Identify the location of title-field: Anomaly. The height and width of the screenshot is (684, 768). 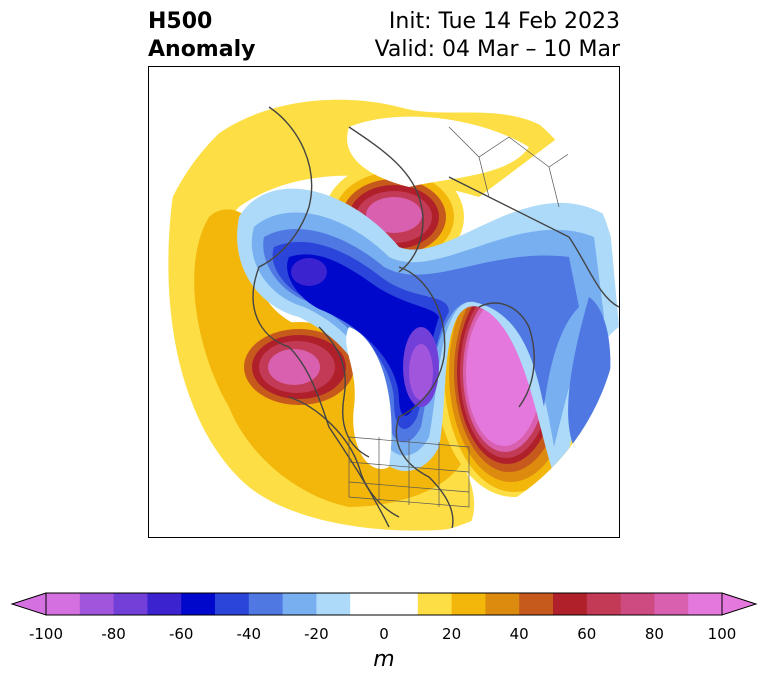
(202, 49).